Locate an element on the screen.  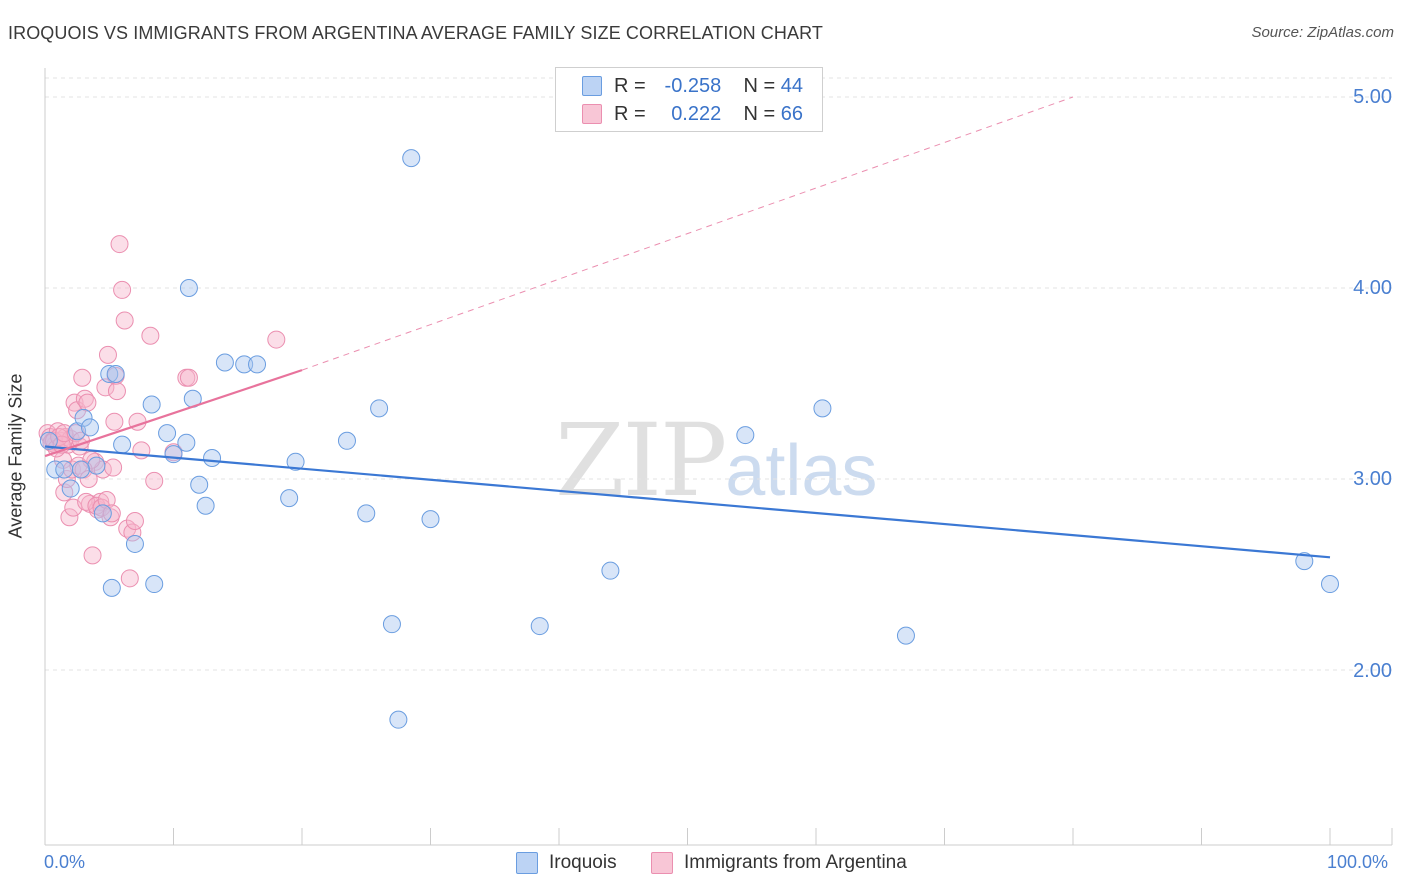
legend-item-iroquois: Iroquois is located at coordinates (566, 863).